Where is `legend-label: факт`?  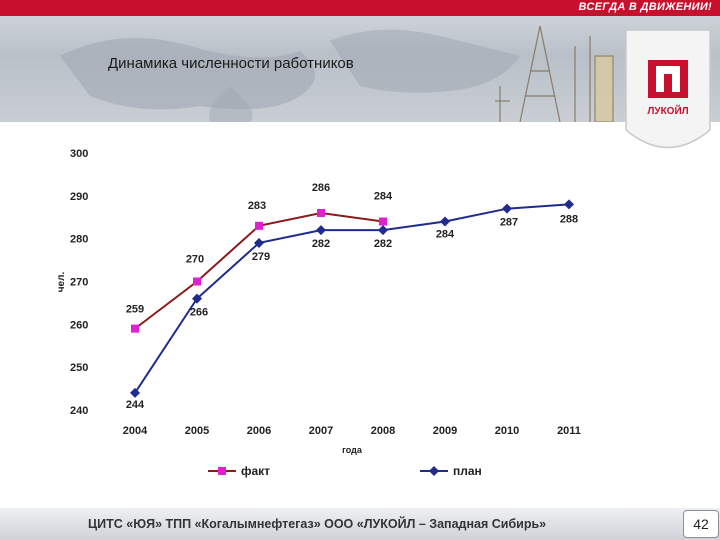
legend-label: факт is located at coordinates (255, 471).